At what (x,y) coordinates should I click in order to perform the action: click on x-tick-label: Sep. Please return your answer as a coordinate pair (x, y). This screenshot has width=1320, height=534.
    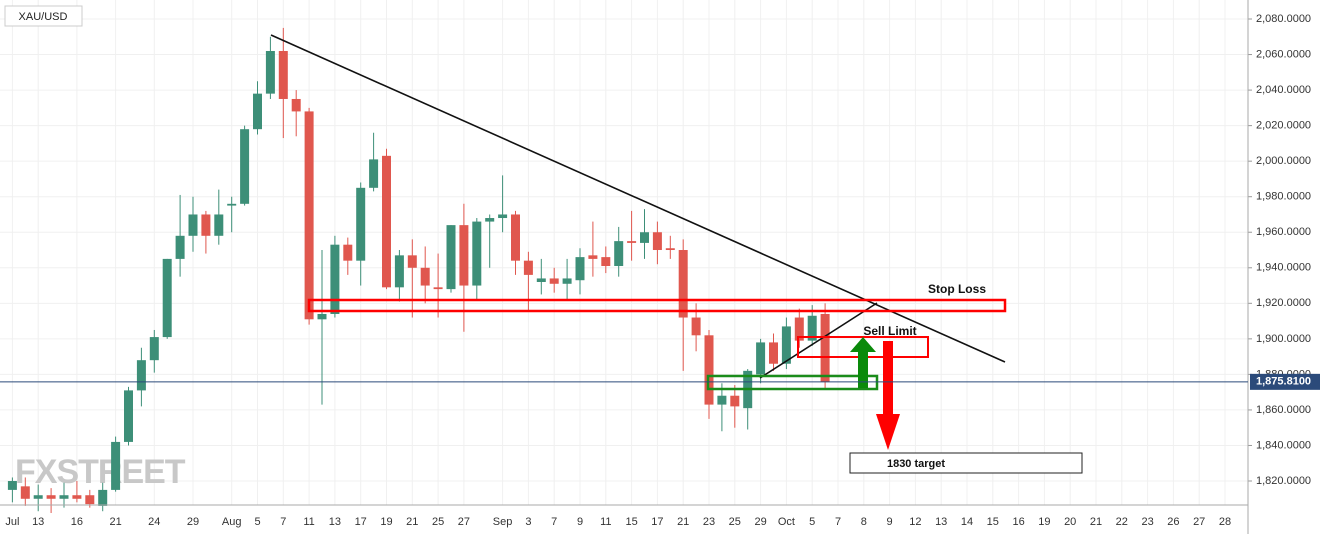
    Looking at the image, I should click on (503, 522).